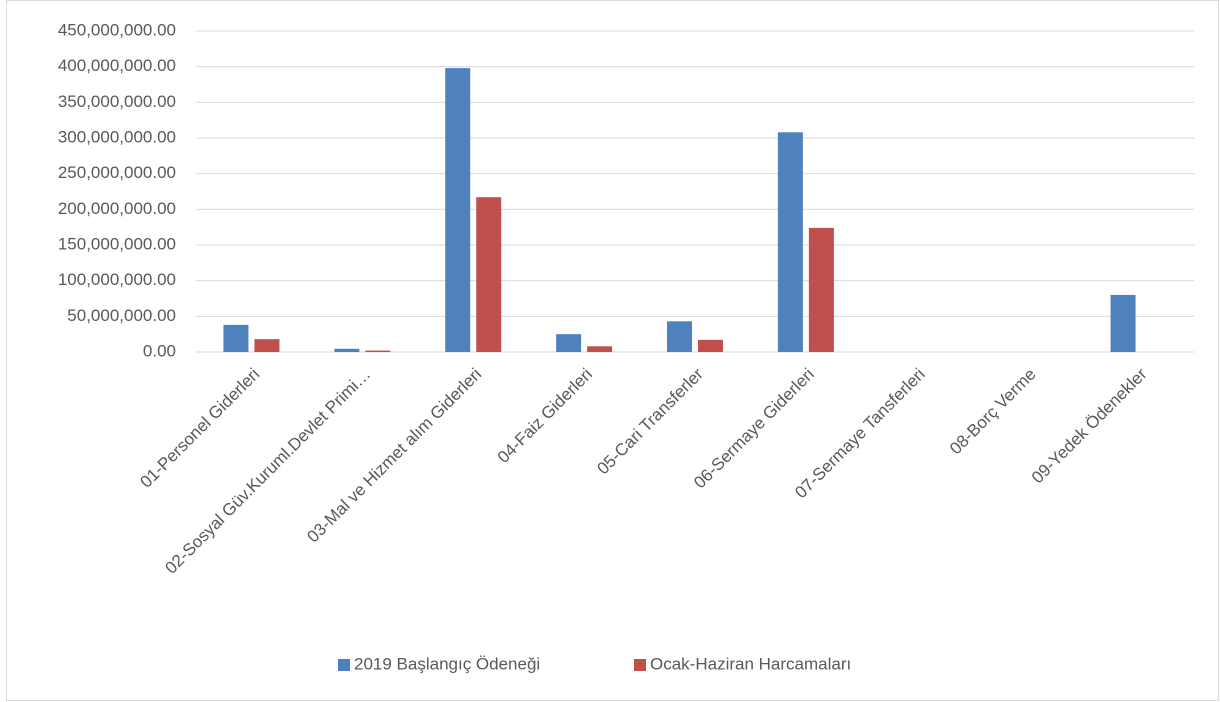 Image resolution: width=1220 pixels, height=702 pixels. I want to click on y-tick-label: 0.00, so click(159, 350).